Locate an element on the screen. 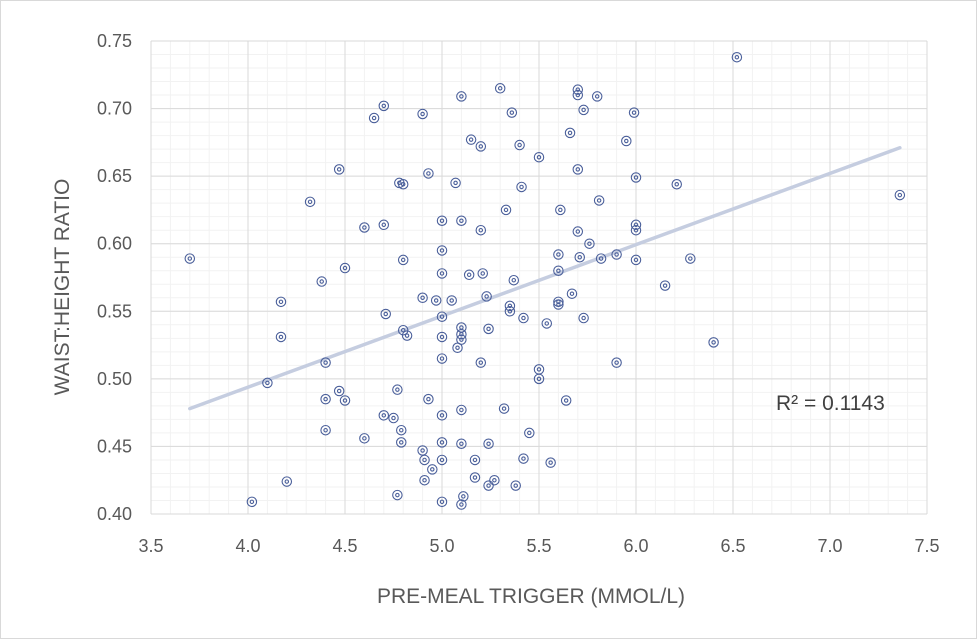 This screenshot has height=639, width=977. x-tick-label: 5.0 is located at coordinates (441, 546).